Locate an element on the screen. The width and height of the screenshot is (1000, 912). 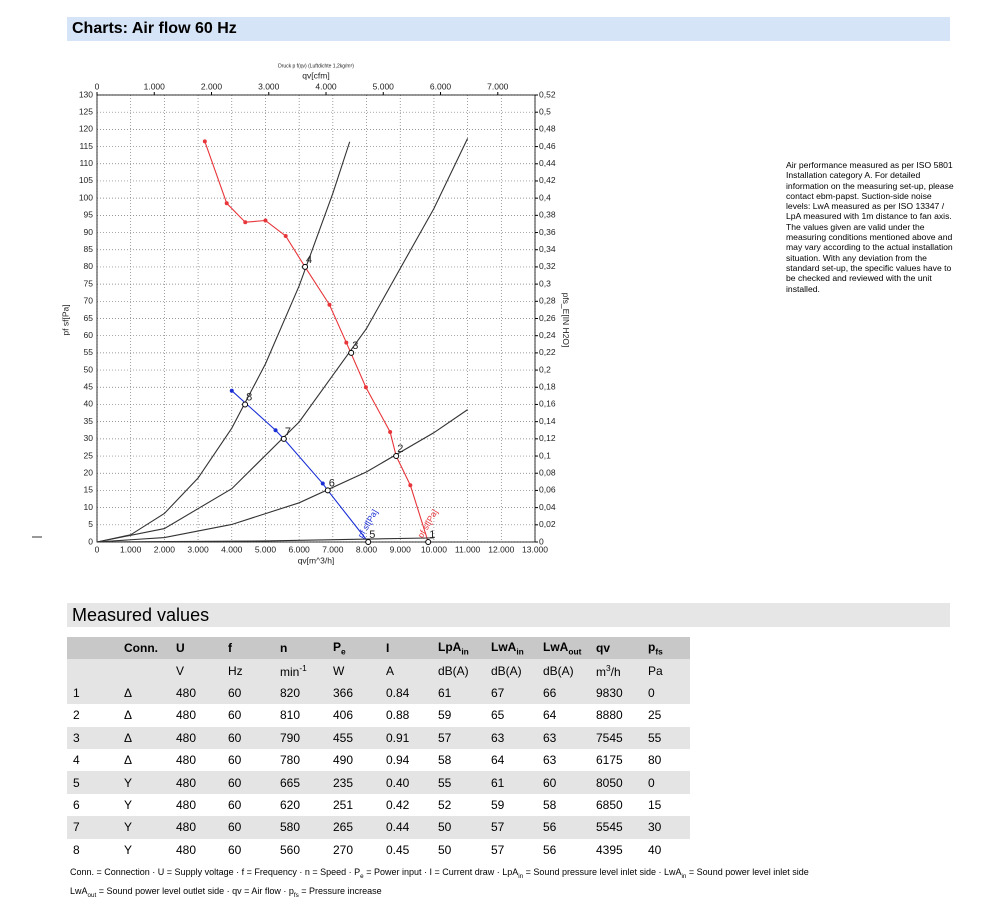
cell: 40 is located at coordinates (655, 849).